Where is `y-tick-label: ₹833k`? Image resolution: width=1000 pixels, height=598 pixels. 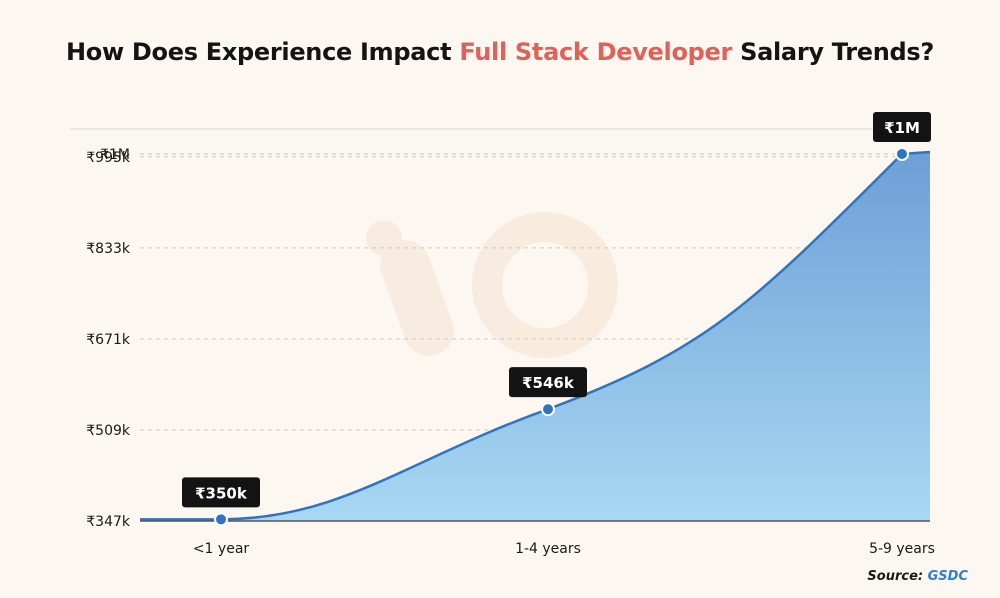
y-tick-label: ₹833k is located at coordinates (108, 249).